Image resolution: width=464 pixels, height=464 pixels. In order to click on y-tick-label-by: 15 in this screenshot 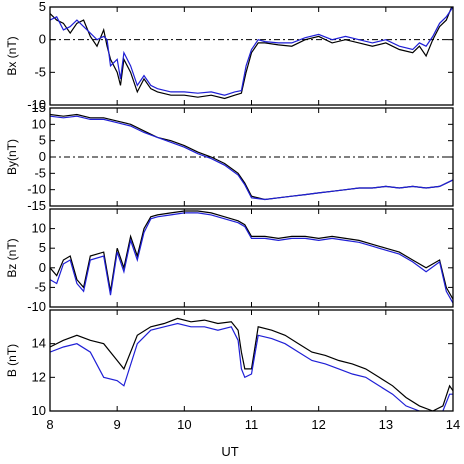, I will do `click(39, 107)`.